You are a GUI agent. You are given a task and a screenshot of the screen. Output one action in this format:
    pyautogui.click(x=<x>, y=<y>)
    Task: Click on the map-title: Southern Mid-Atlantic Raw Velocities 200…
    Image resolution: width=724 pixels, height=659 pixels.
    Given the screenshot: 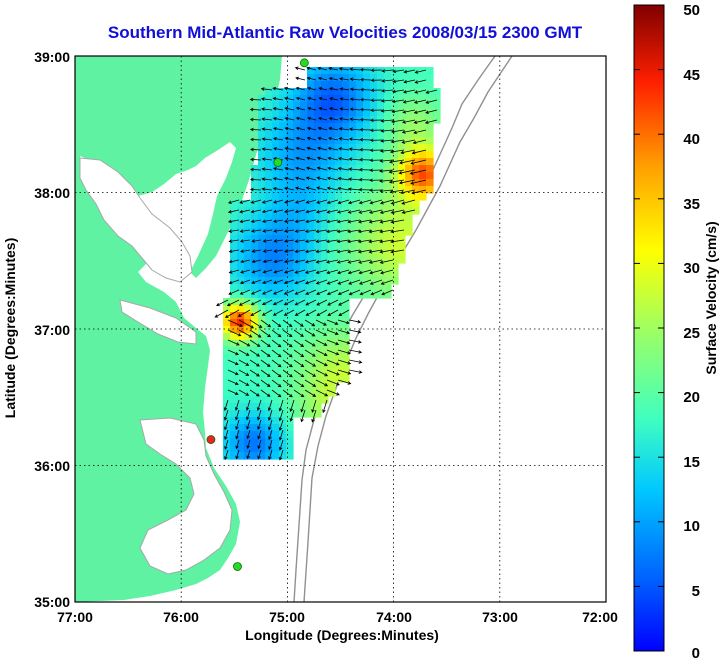 What is the action you would take?
    pyautogui.click(x=345, y=32)
    